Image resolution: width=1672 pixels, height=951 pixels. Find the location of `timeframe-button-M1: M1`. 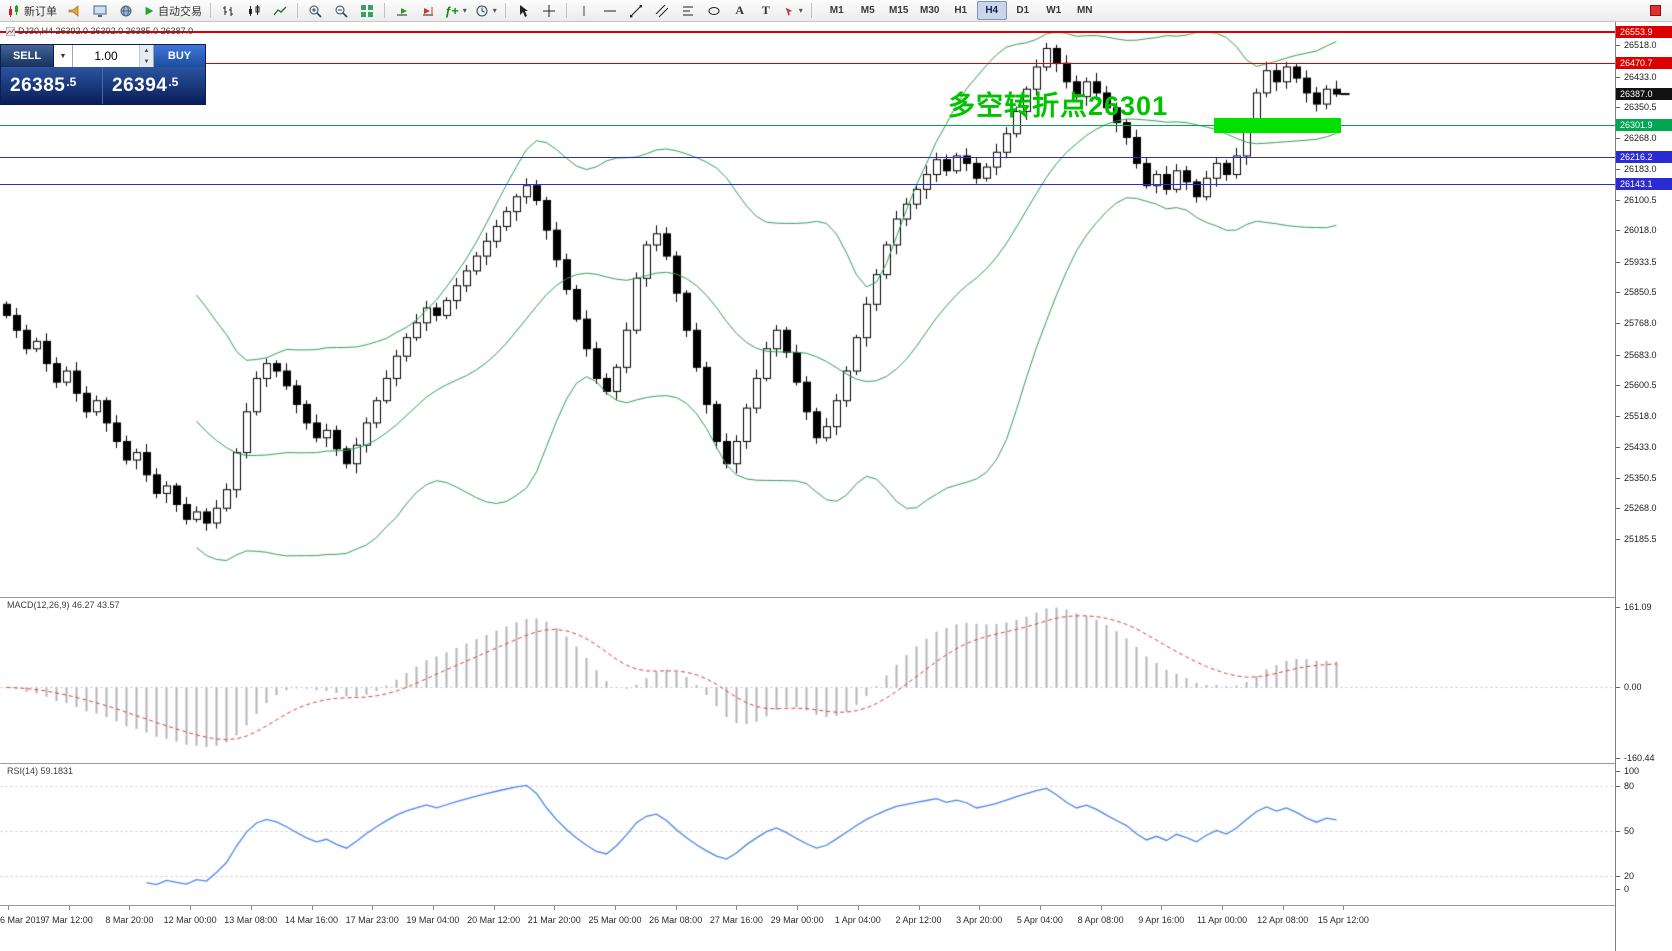

timeframe-button-M1: M1 is located at coordinates (836, 10).